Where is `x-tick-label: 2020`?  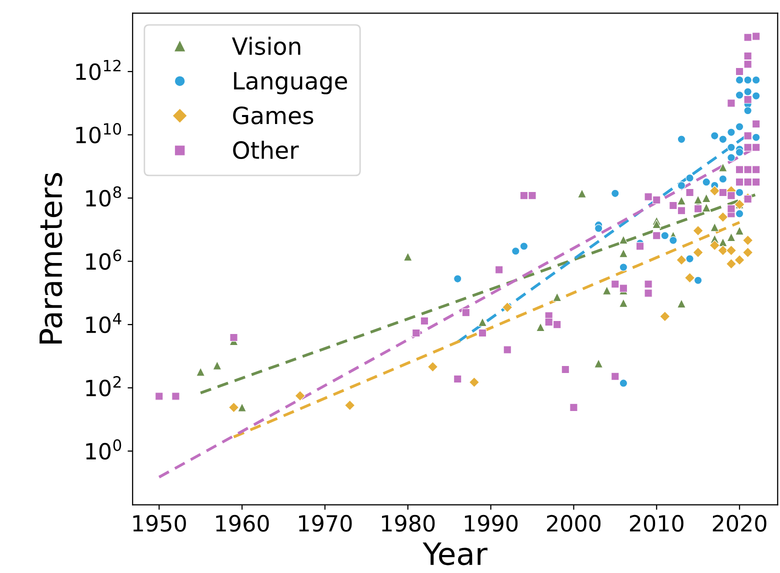
x-tick-label: 2020 is located at coordinates (739, 523).